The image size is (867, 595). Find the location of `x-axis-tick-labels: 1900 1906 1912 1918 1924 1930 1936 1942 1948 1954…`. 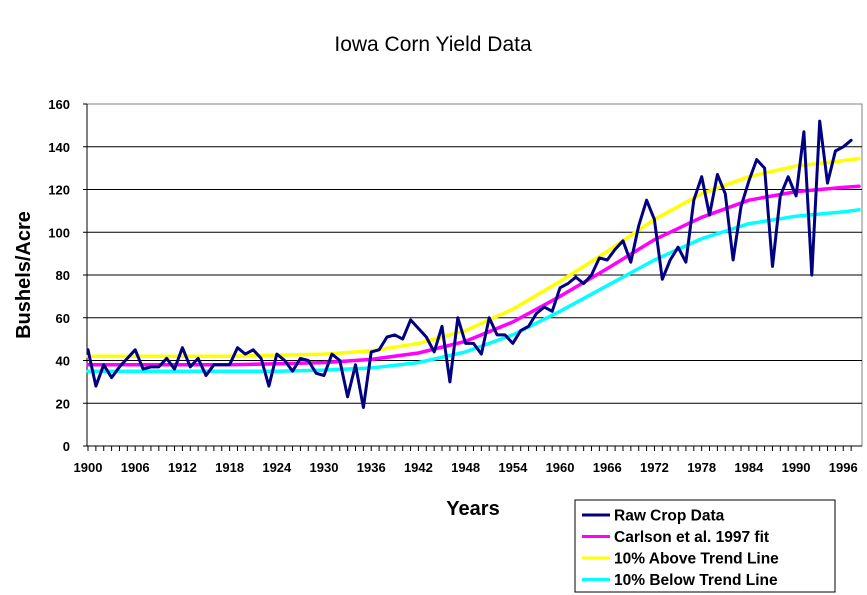

x-axis-tick-labels: 1900 1906 1912 1918 1924 1930 1936 1942 1948 1954… is located at coordinates (466, 467).